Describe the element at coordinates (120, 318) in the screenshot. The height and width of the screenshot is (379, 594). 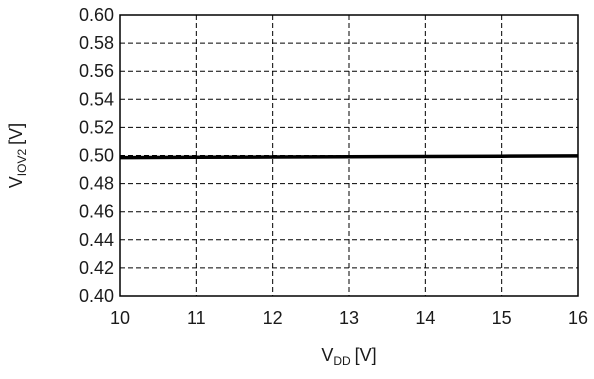
I see `x-tick-label: 10` at that location.